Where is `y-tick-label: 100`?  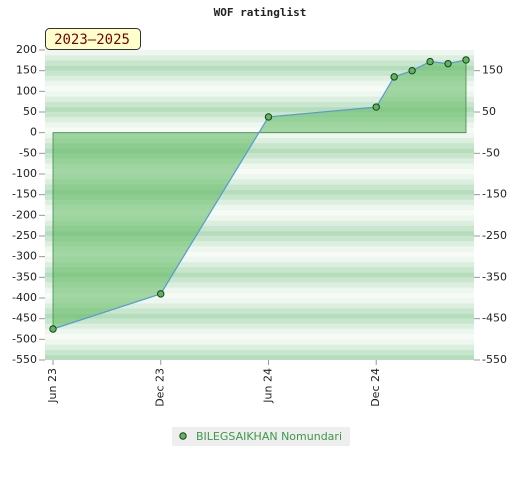
y-tick-label: 100 is located at coordinates (26, 90).